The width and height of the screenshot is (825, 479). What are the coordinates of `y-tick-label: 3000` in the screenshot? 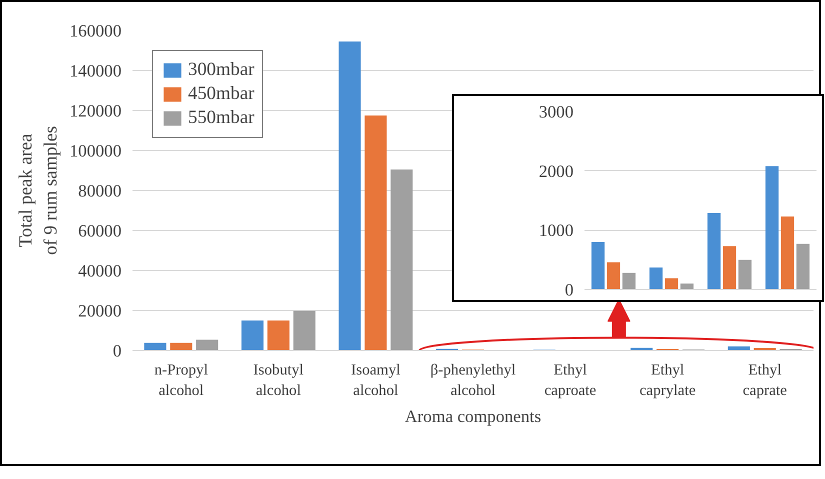 It's located at (556, 112).